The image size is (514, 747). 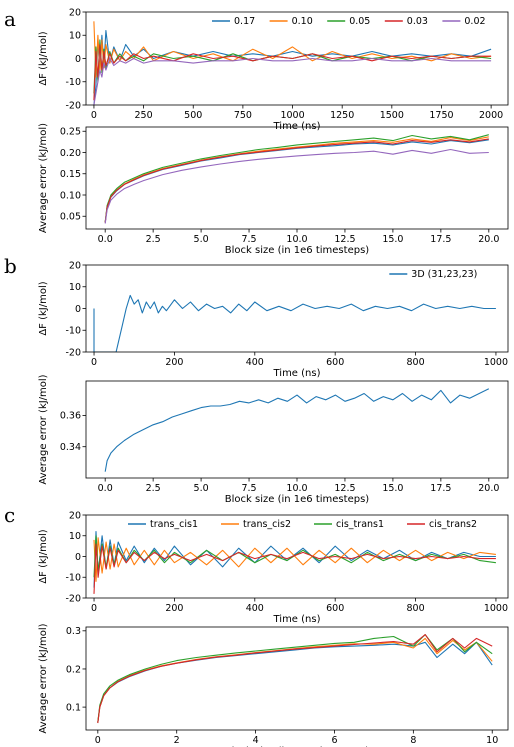 I want to click on legend-label: 0.03, so click(x=417, y=21).